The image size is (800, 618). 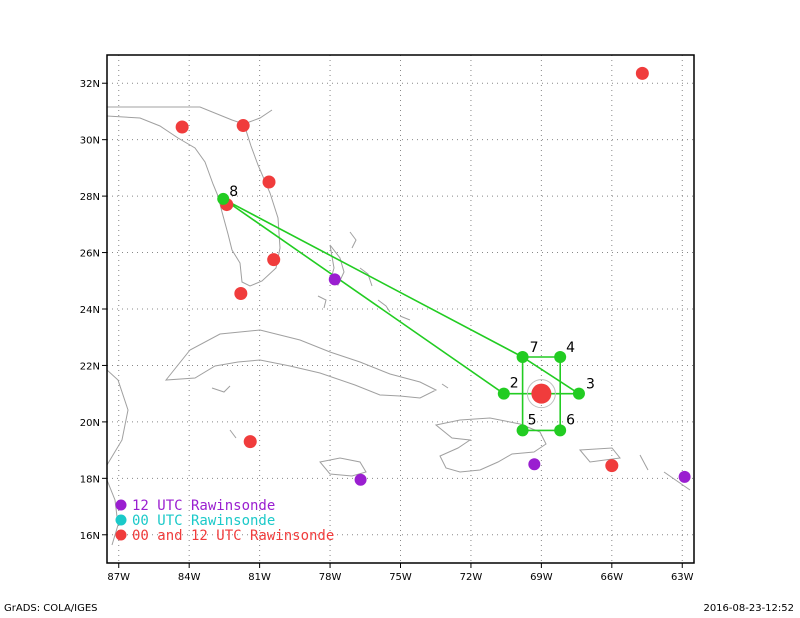 I want to click on waypoint-label: 8, so click(x=233, y=192).